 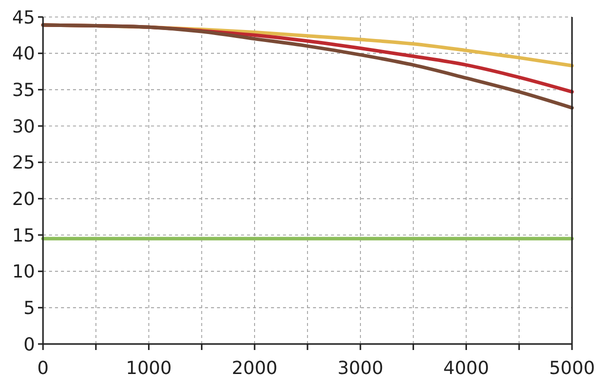 What do you see at coordinates (23, 127) in the screenshot?
I see `y-tick-label: 30` at bounding box center [23, 127].